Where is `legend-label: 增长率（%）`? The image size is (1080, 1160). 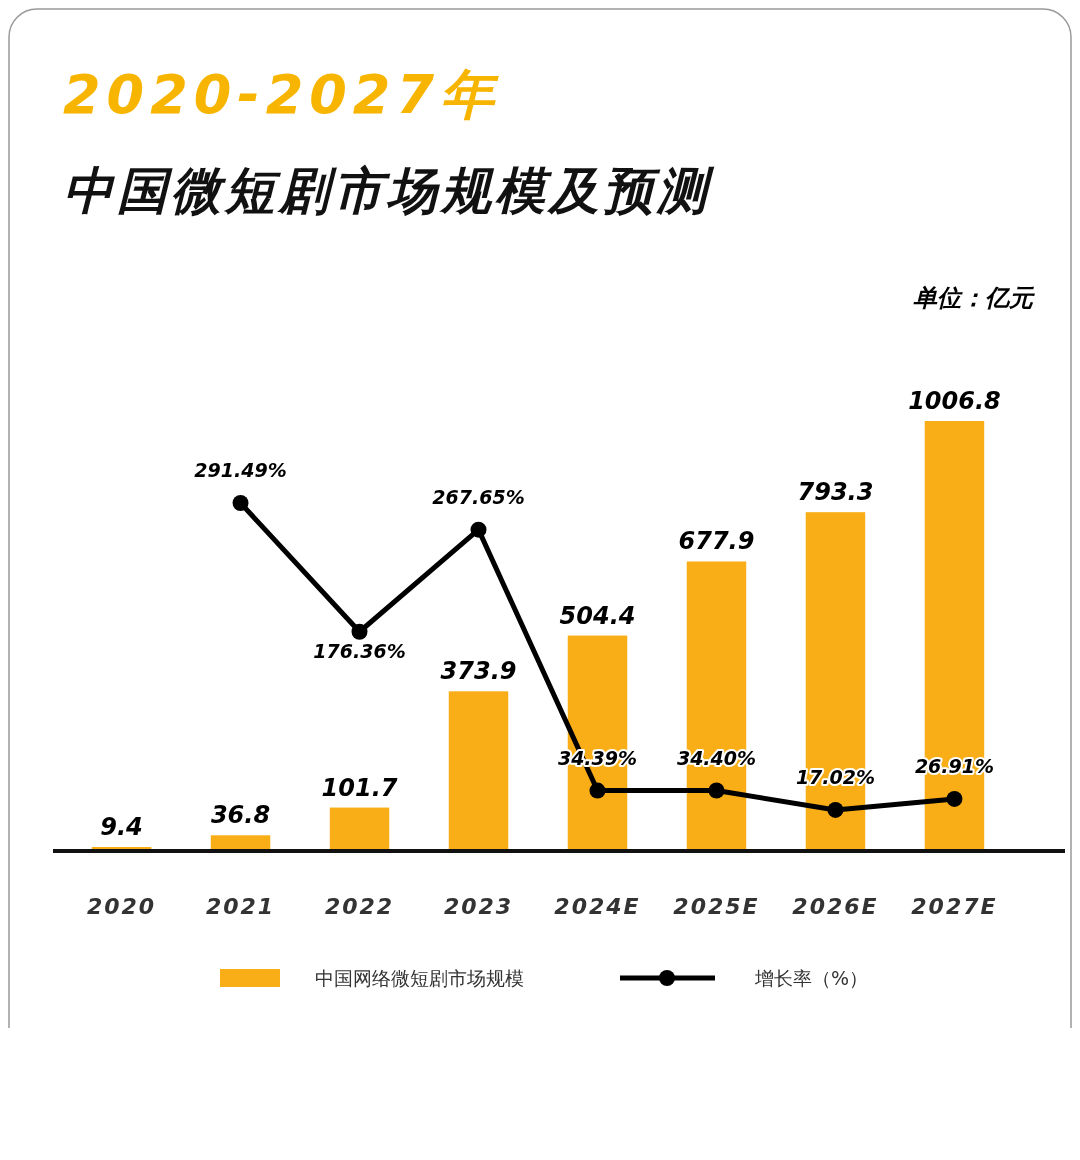 legend-label: 增长率（%） is located at coordinates (811, 978).